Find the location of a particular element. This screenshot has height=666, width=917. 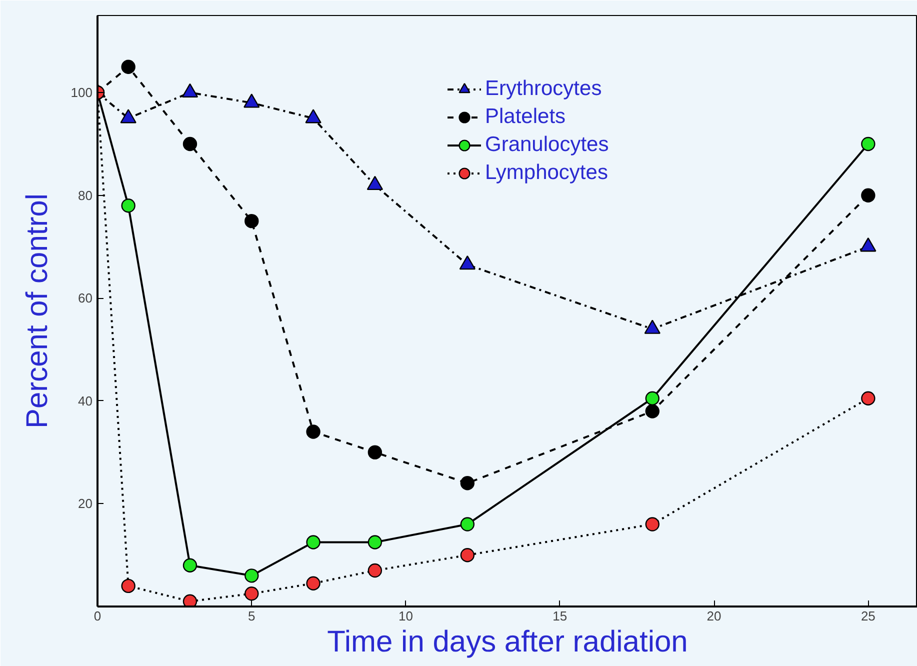

x-tick-label: 0 is located at coordinates (98, 616).